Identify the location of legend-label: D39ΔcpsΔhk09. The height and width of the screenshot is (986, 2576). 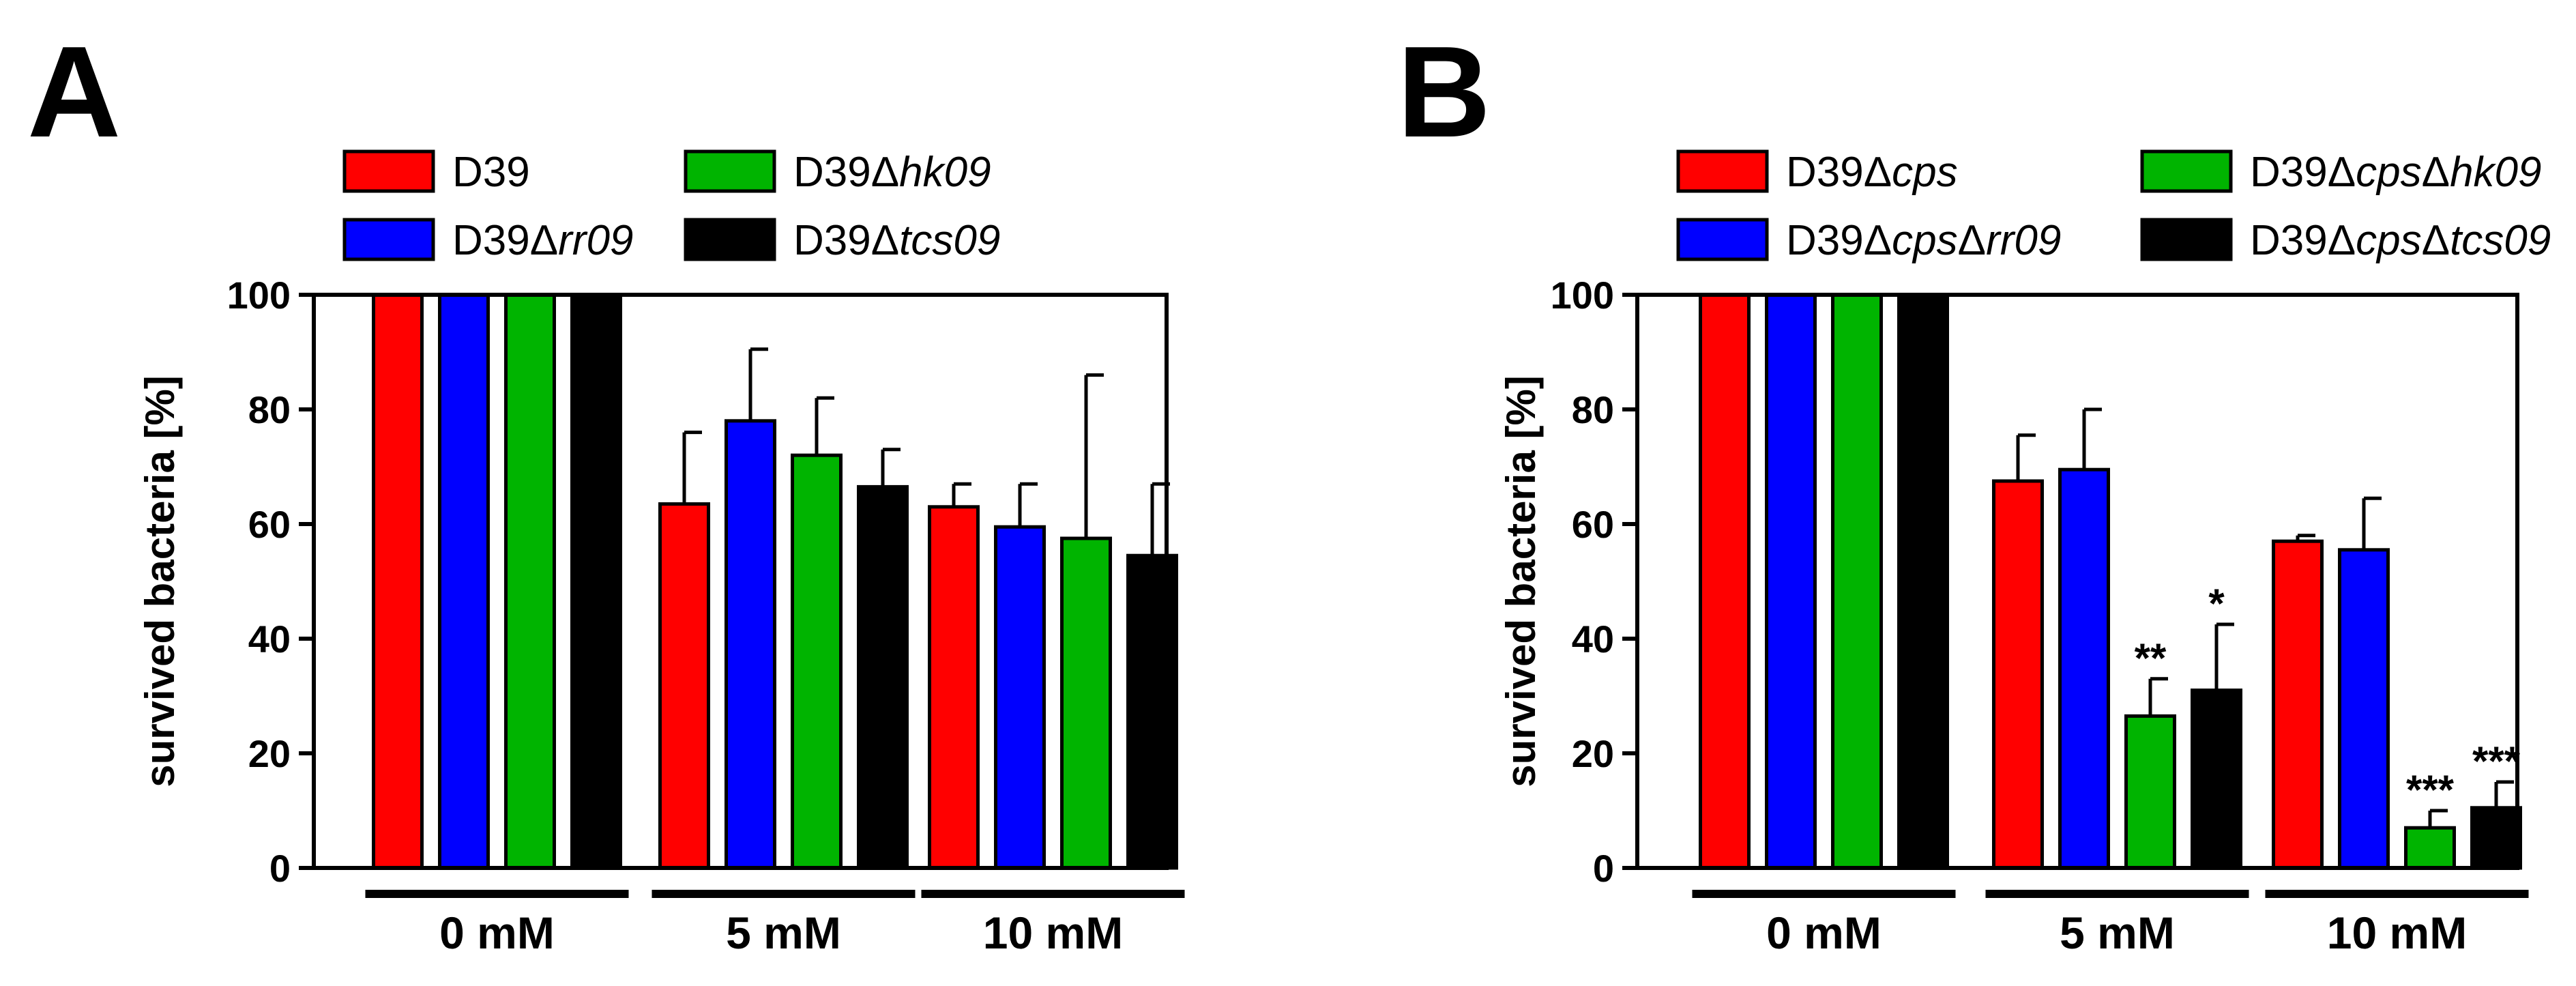
(2396, 172).